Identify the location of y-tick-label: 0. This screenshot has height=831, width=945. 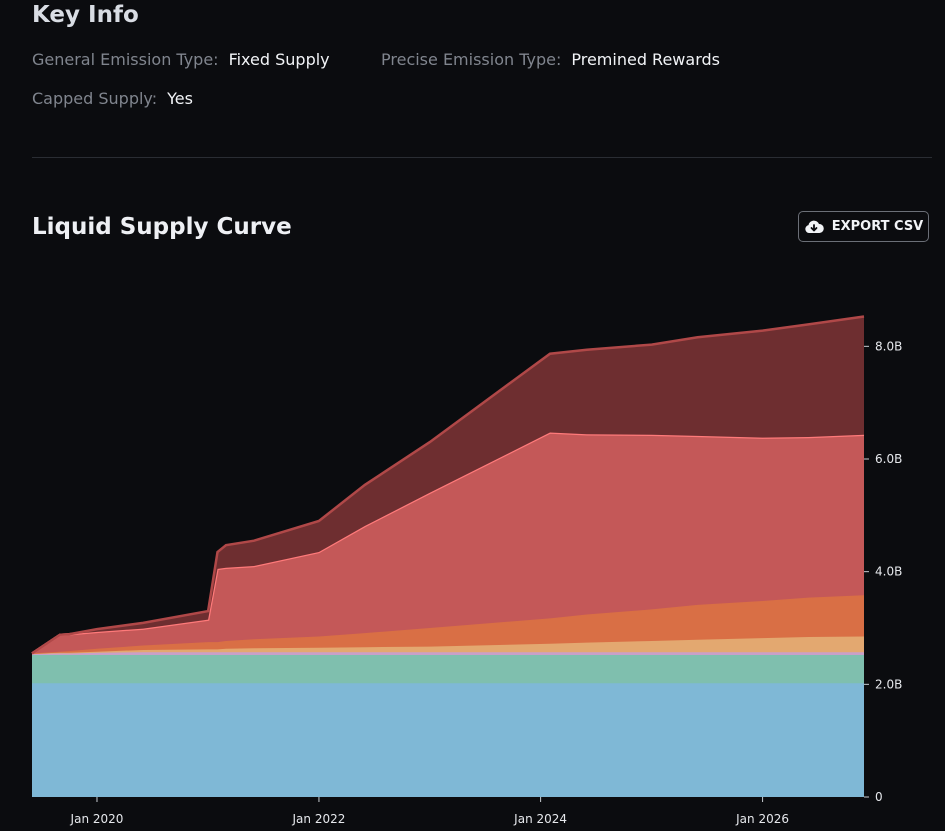
(879, 797).